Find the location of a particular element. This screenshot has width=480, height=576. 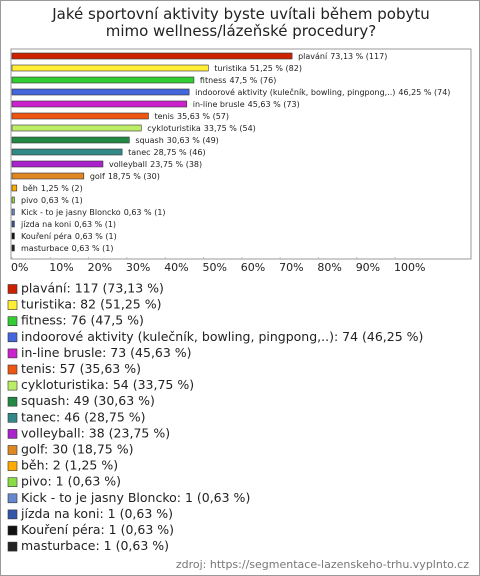

bar-label: turistika 51,25 % (82) is located at coordinates (258, 68).